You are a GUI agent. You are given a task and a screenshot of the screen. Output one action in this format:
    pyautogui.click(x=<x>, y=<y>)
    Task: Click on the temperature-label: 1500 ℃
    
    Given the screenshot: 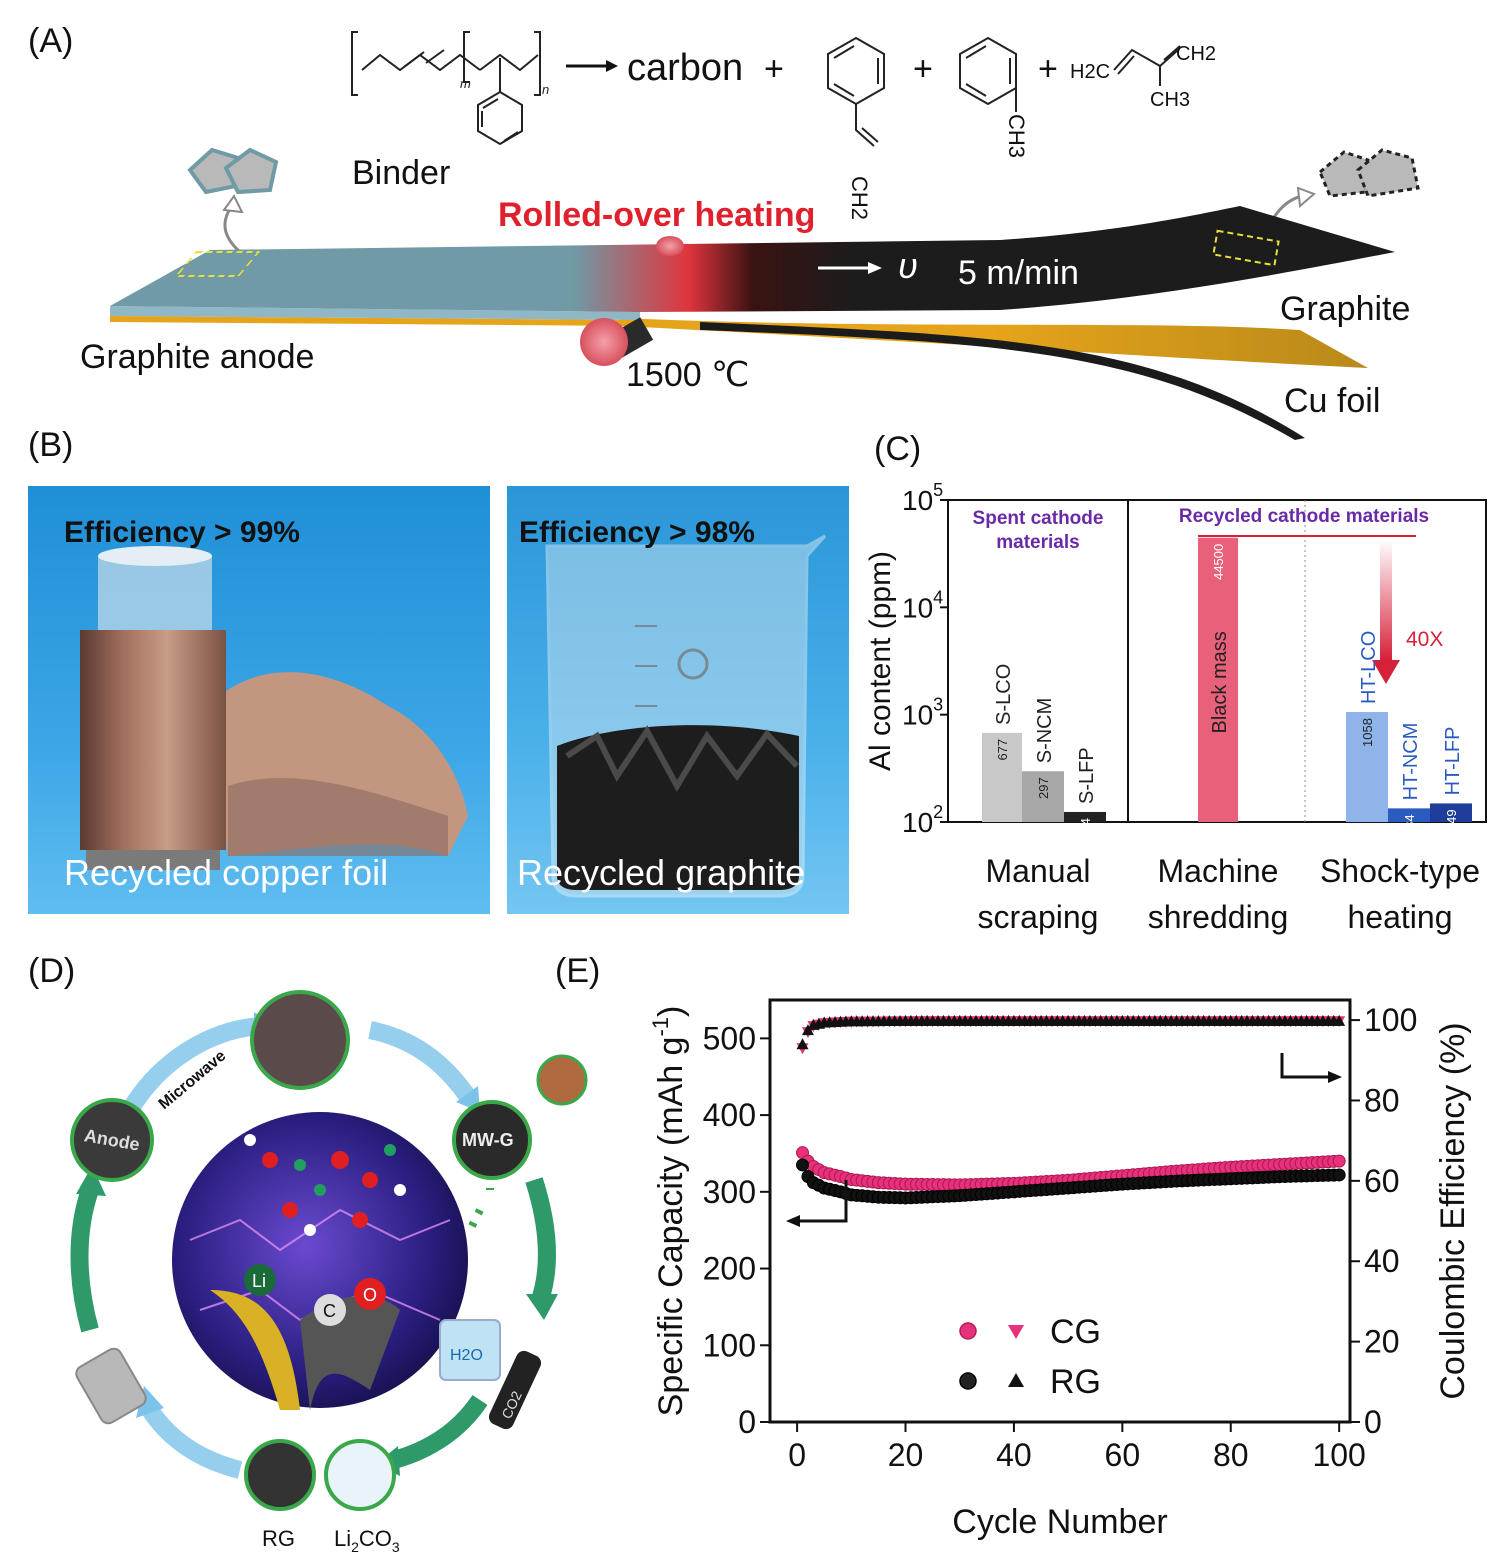 What is the action you would take?
    pyautogui.click(x=687, y=375)
    